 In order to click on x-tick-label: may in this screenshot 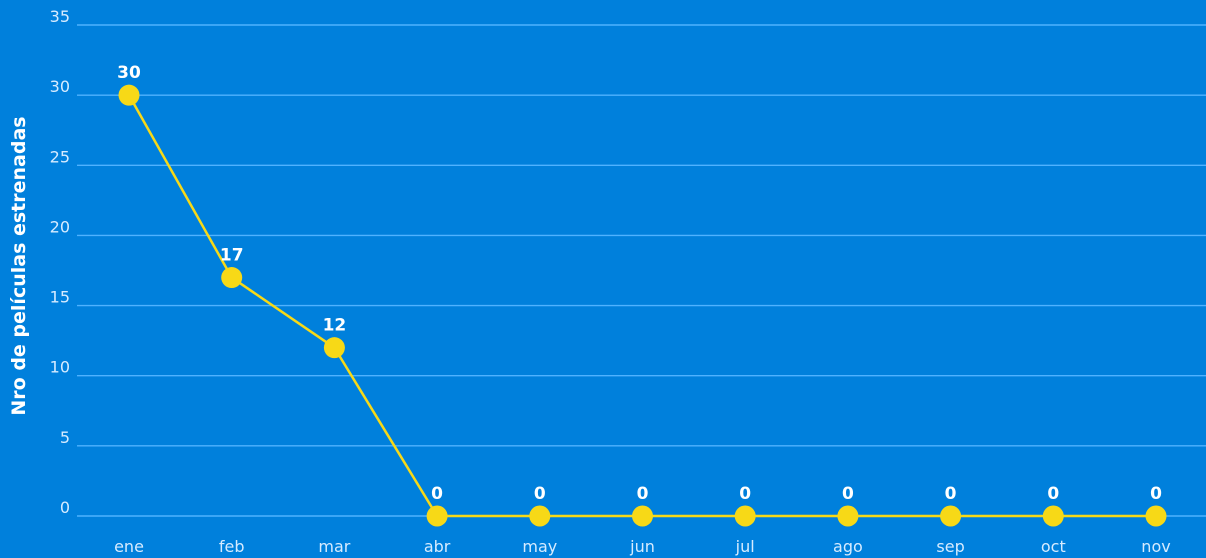, I will do `click(539, 546)`.